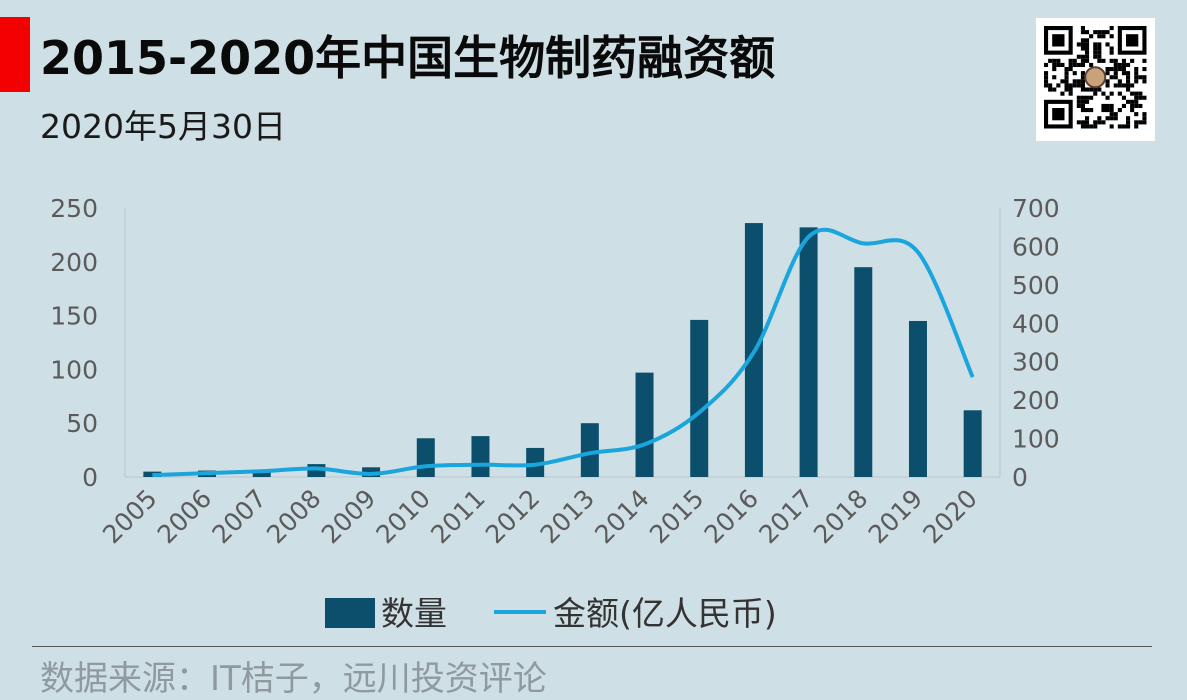 This screenshot has height=700, width=1187. What do you see at coordinates (403, 516) in the screenshot?
I see `x-tick-label: 2010` at bounding box center [403, 516].